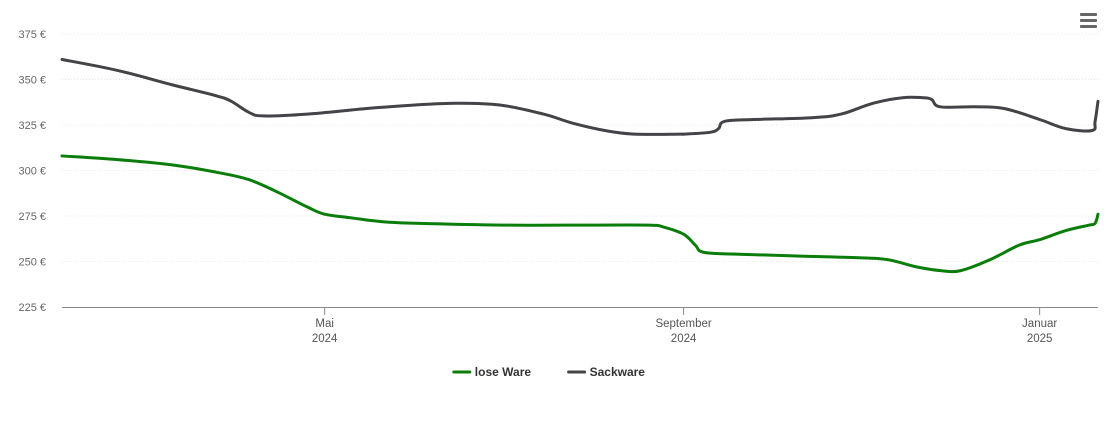 This screenshot has width=1110, height=422. Describe the element at coordinates (32, 217) in the screenshot. I see `y-tick-label: 275 €` at that location.